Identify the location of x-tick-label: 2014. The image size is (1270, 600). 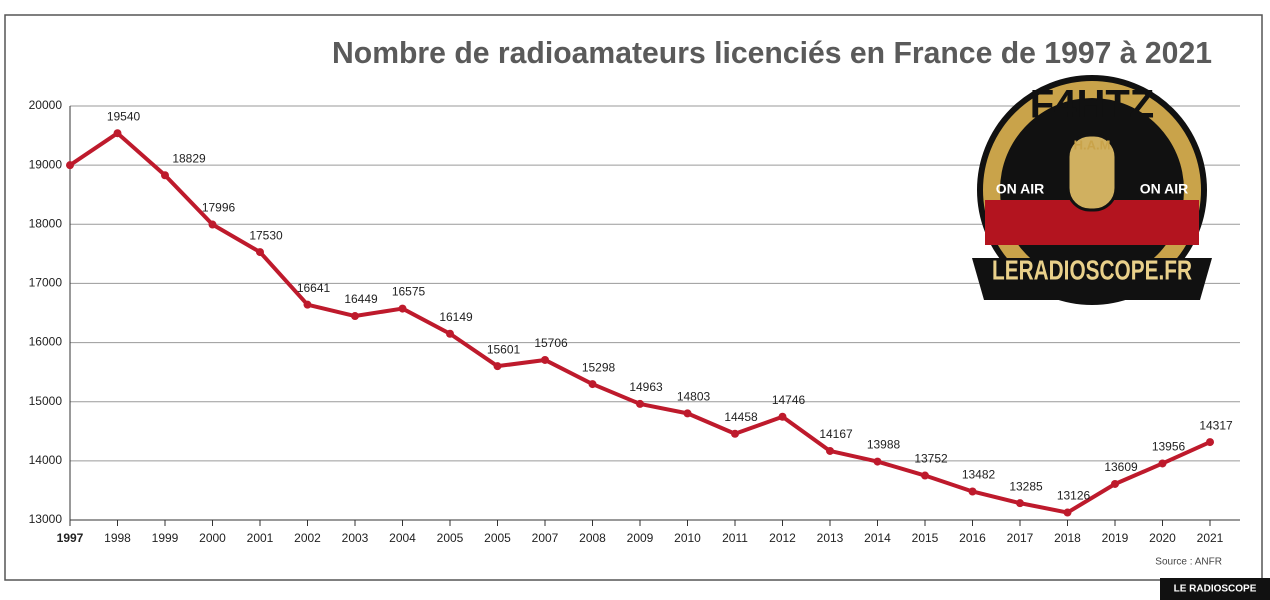
(877, 538).